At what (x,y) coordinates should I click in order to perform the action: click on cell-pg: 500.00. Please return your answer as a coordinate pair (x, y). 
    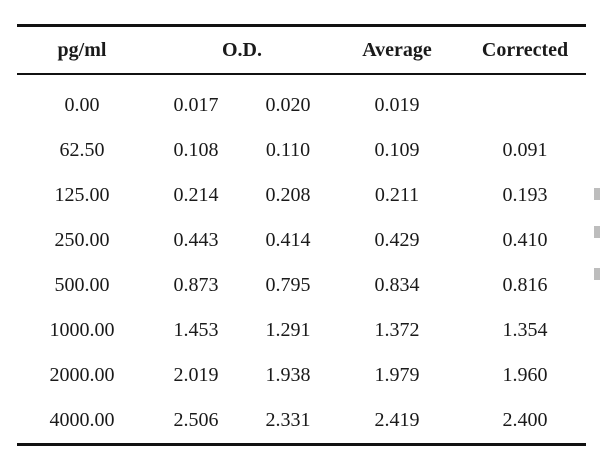
    Looking at the image, I should click on (82, 285).